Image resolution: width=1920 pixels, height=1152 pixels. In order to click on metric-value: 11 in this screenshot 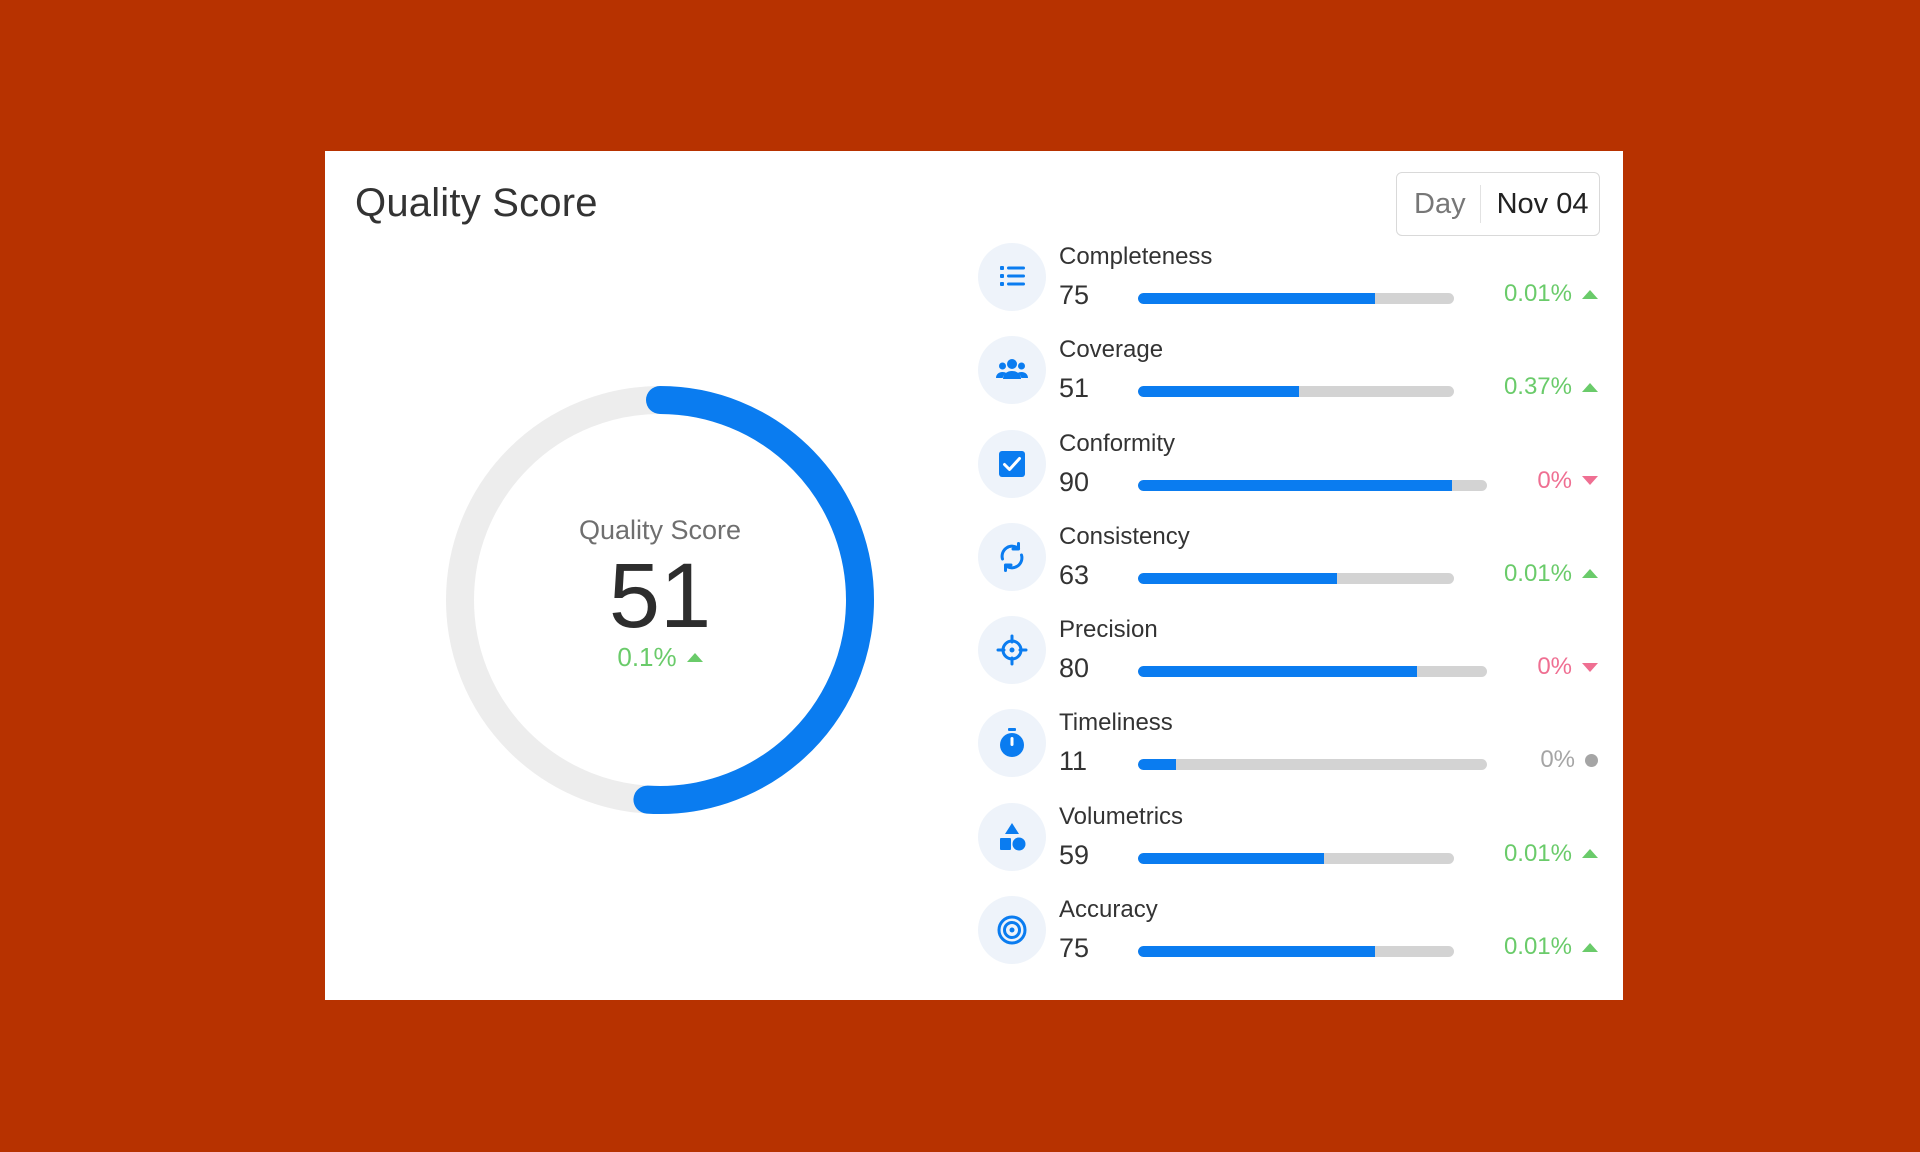, I will do `click(1073, 761)`.